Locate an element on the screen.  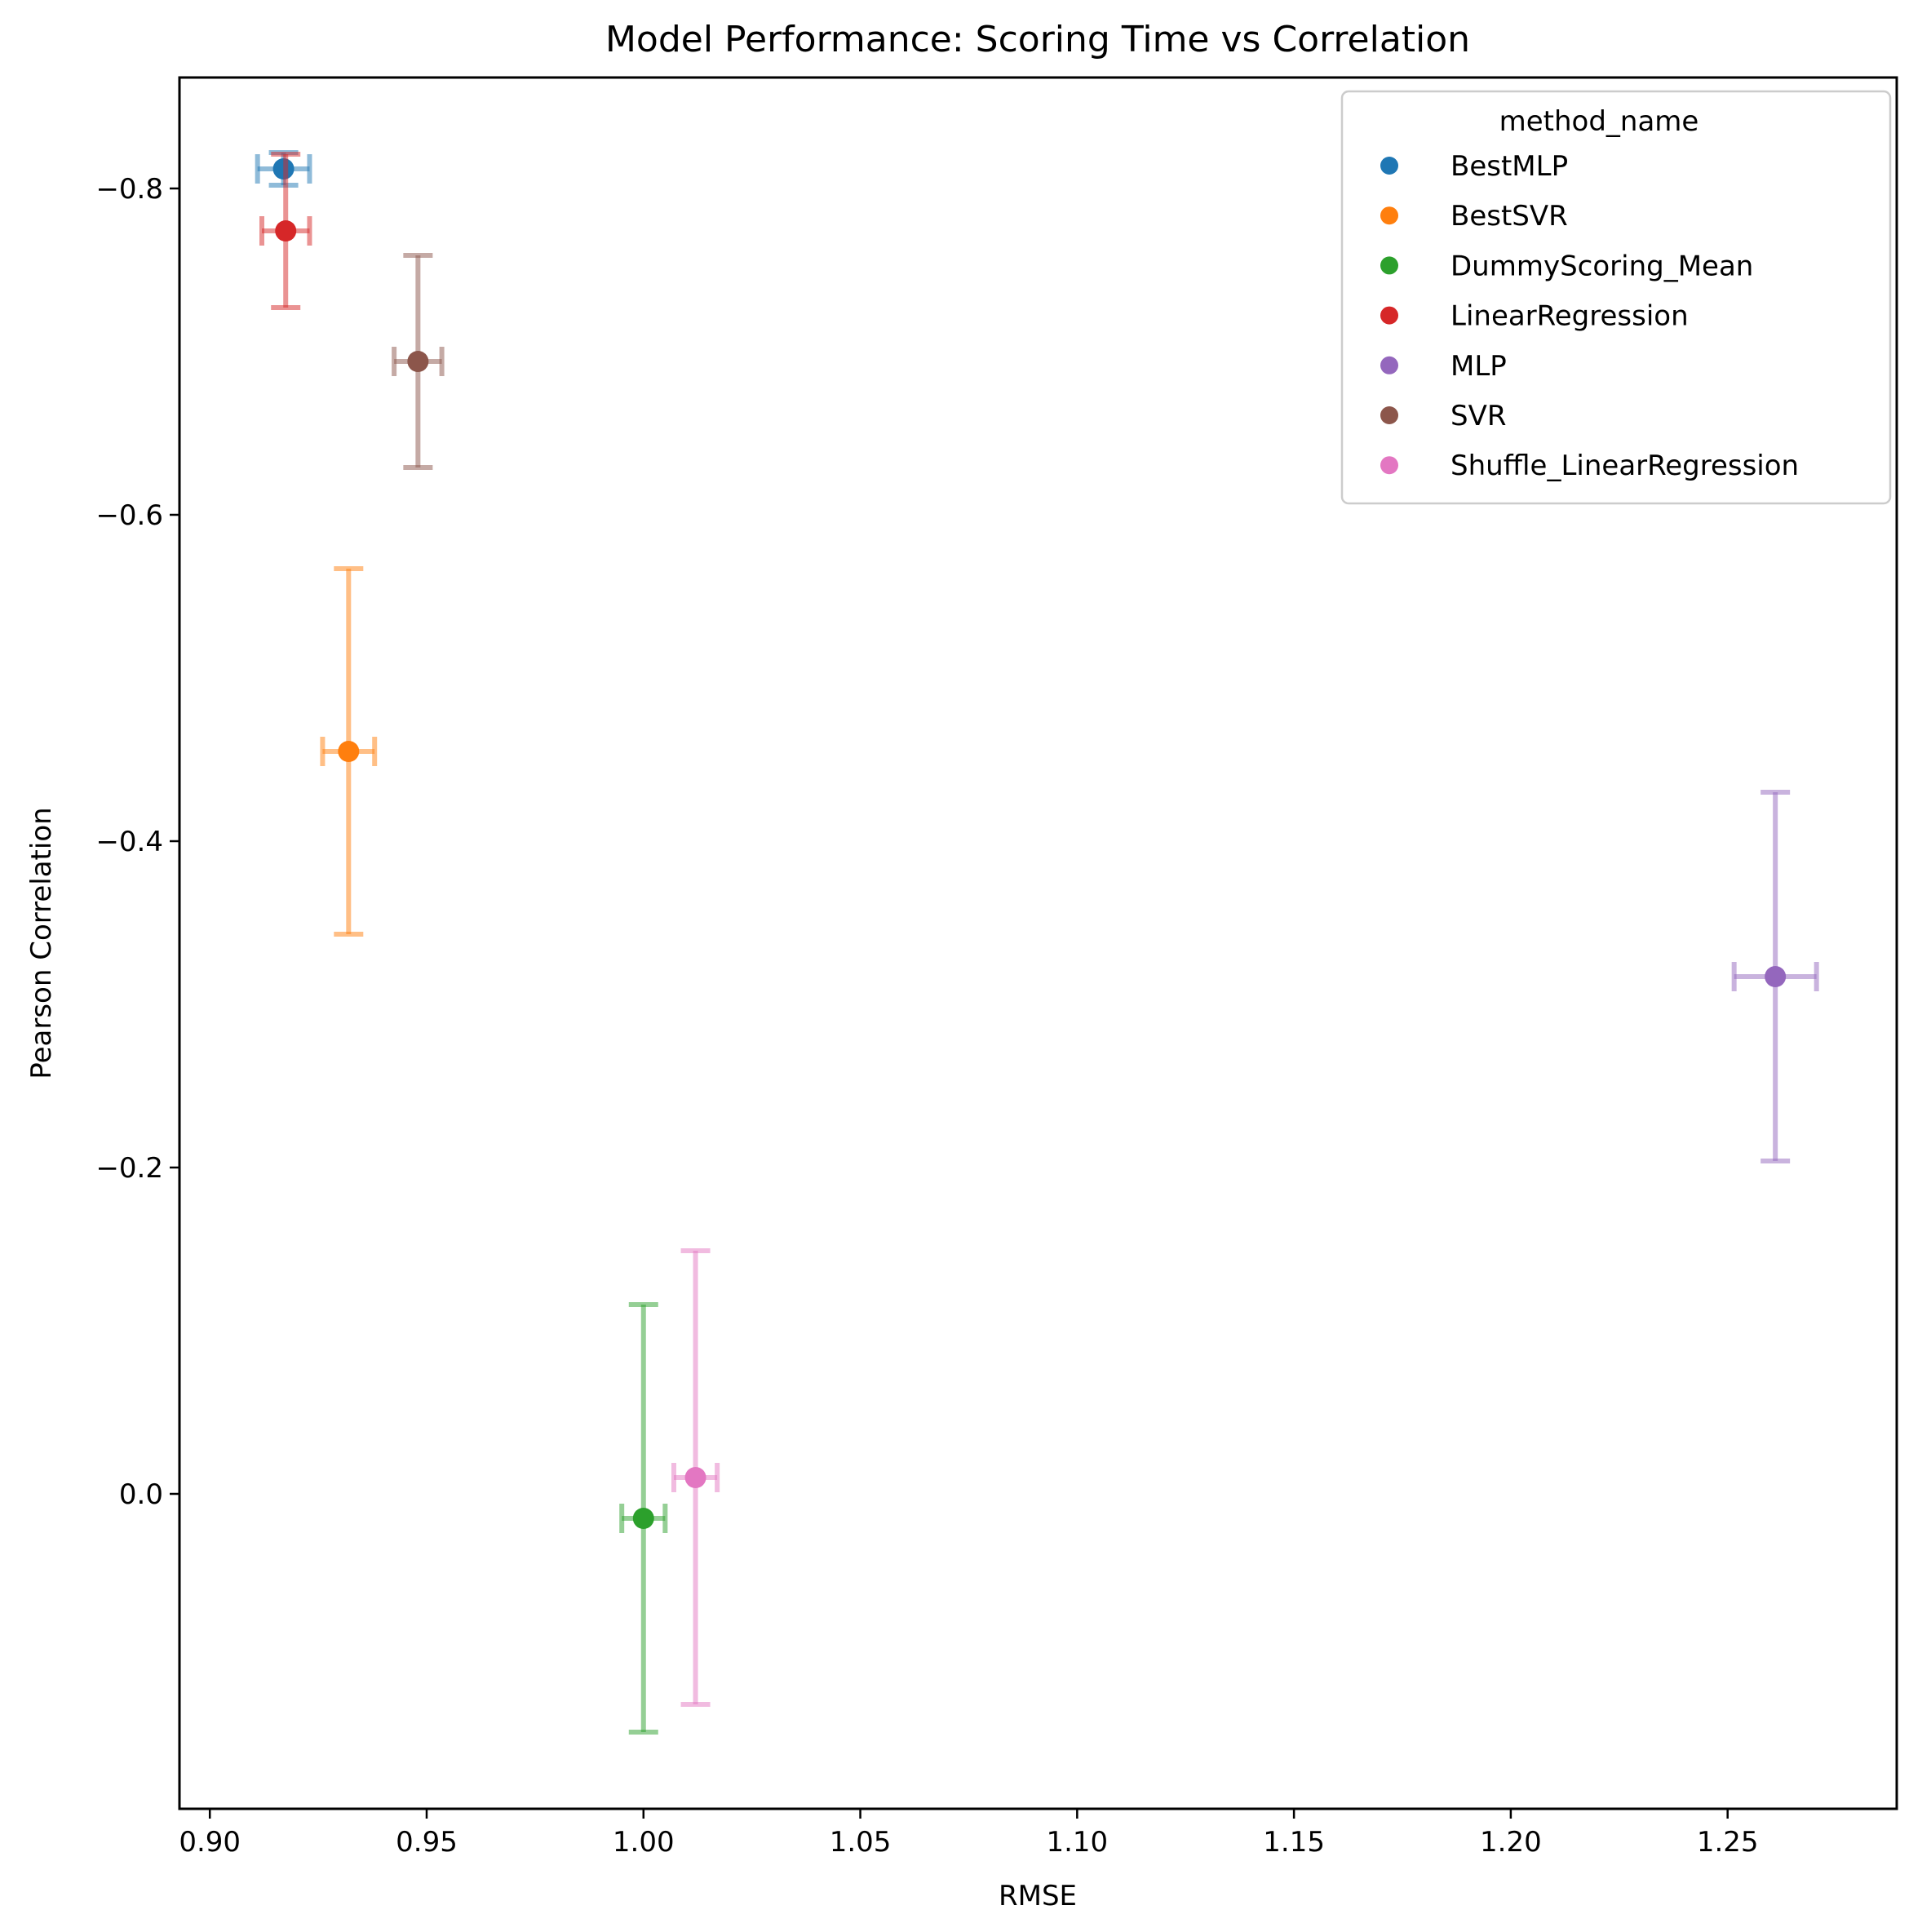
series-DummyScoring_Mean is located at coordinates (644, 1518).